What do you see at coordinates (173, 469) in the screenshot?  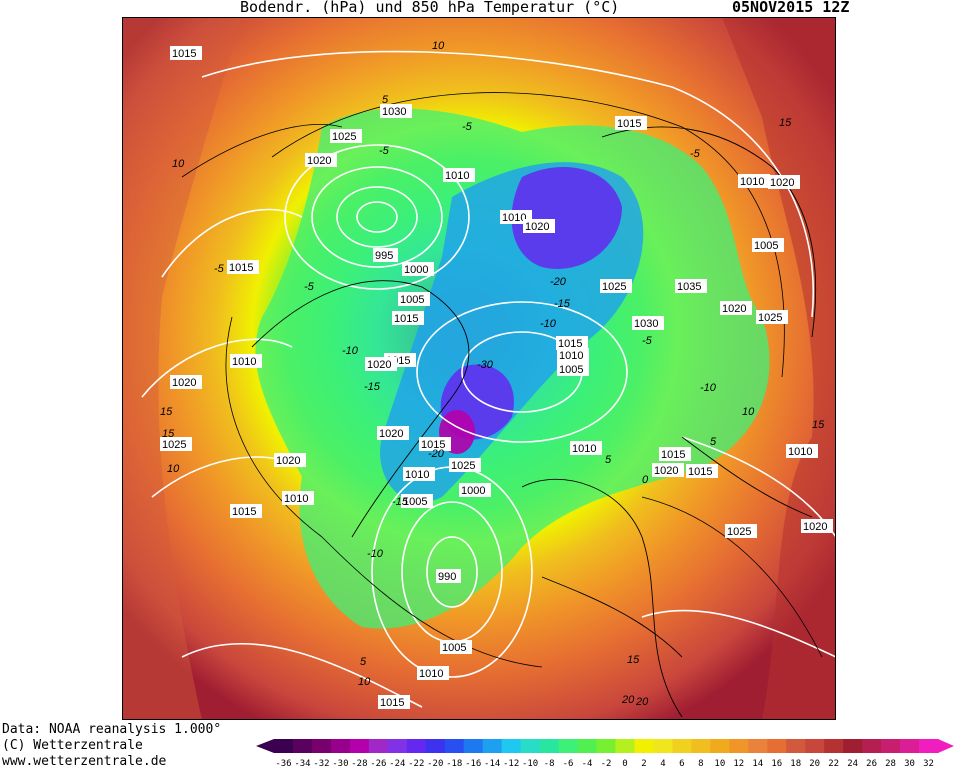 I see `isotherm-label: 10` at bounding box center [173, 469].